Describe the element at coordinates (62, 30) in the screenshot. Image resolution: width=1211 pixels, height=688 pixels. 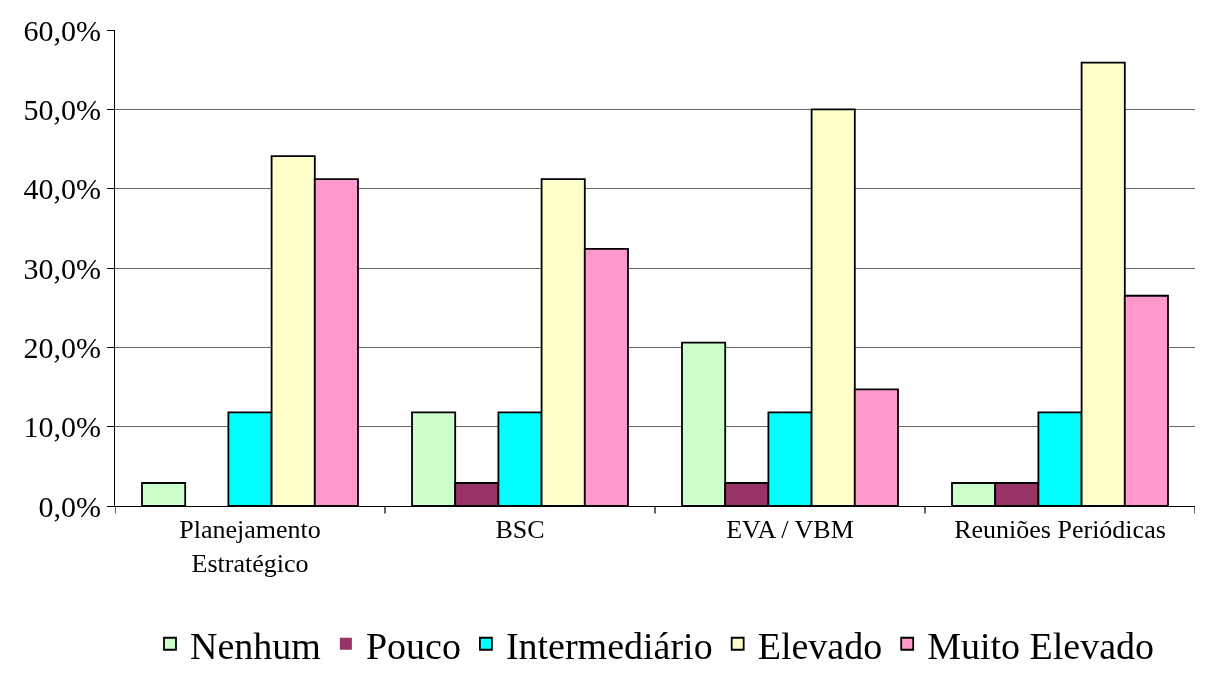
I see `y-tick-label: 60,0%` at that location.